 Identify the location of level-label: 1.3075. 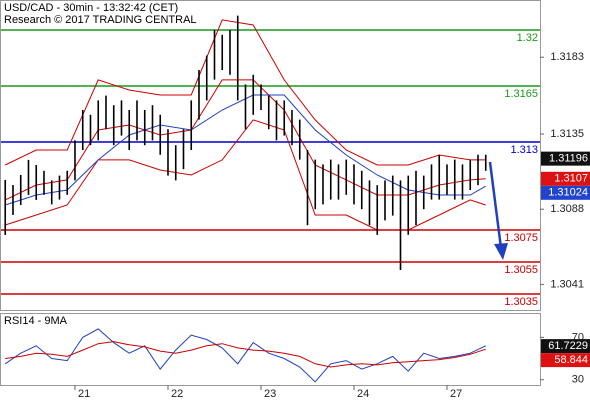
(521, 238).